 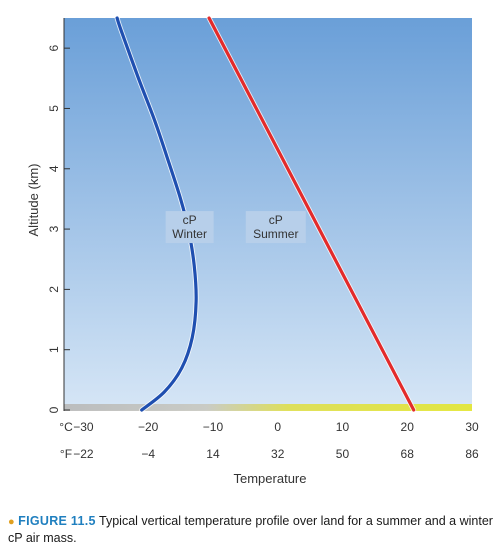 What do you see at coordinates (57, 521) in the screenshot?
I see `figure-number: FIGURE 11.5` at bounding box center [57, 521].